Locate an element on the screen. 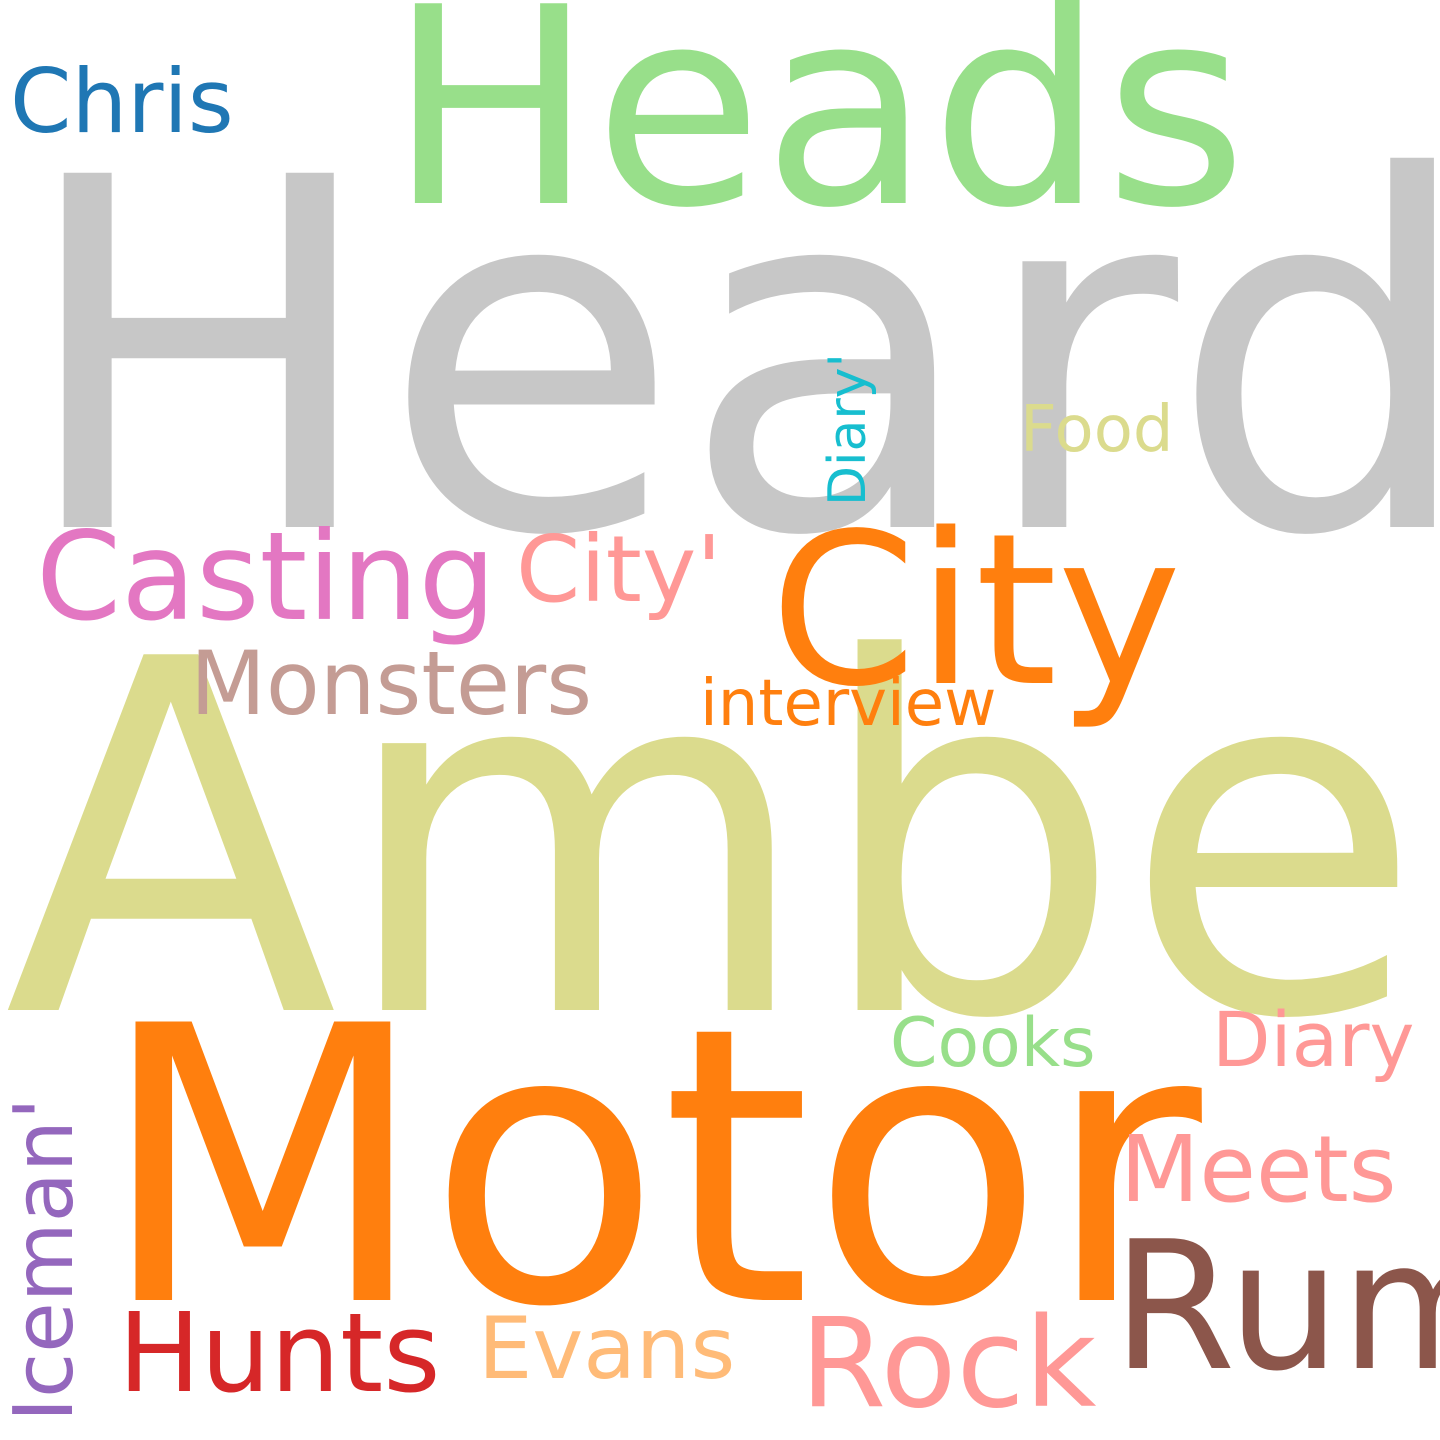 Image resolution: width=1440 pixels, height=1440 pixels. word-city: City is located at coordinates (976, 610).